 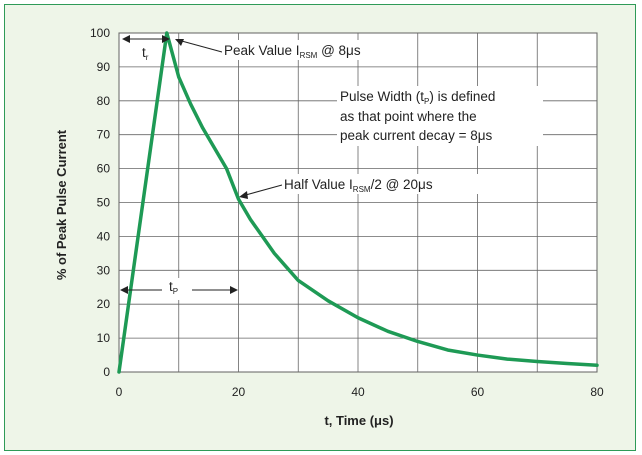 What do you see at coordinates (104, 304) in the screenshot?
I see `y-tick-label: 20` at bounding box center [104, 304].